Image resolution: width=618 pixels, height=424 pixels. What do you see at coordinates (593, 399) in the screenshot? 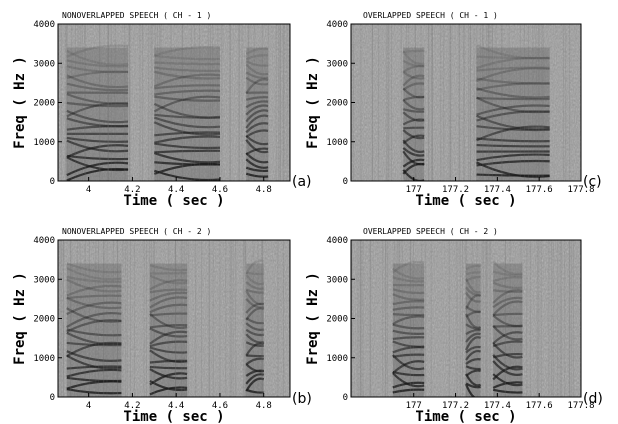
I see `panel-letter: (d)` at bounding box center [593, 399].